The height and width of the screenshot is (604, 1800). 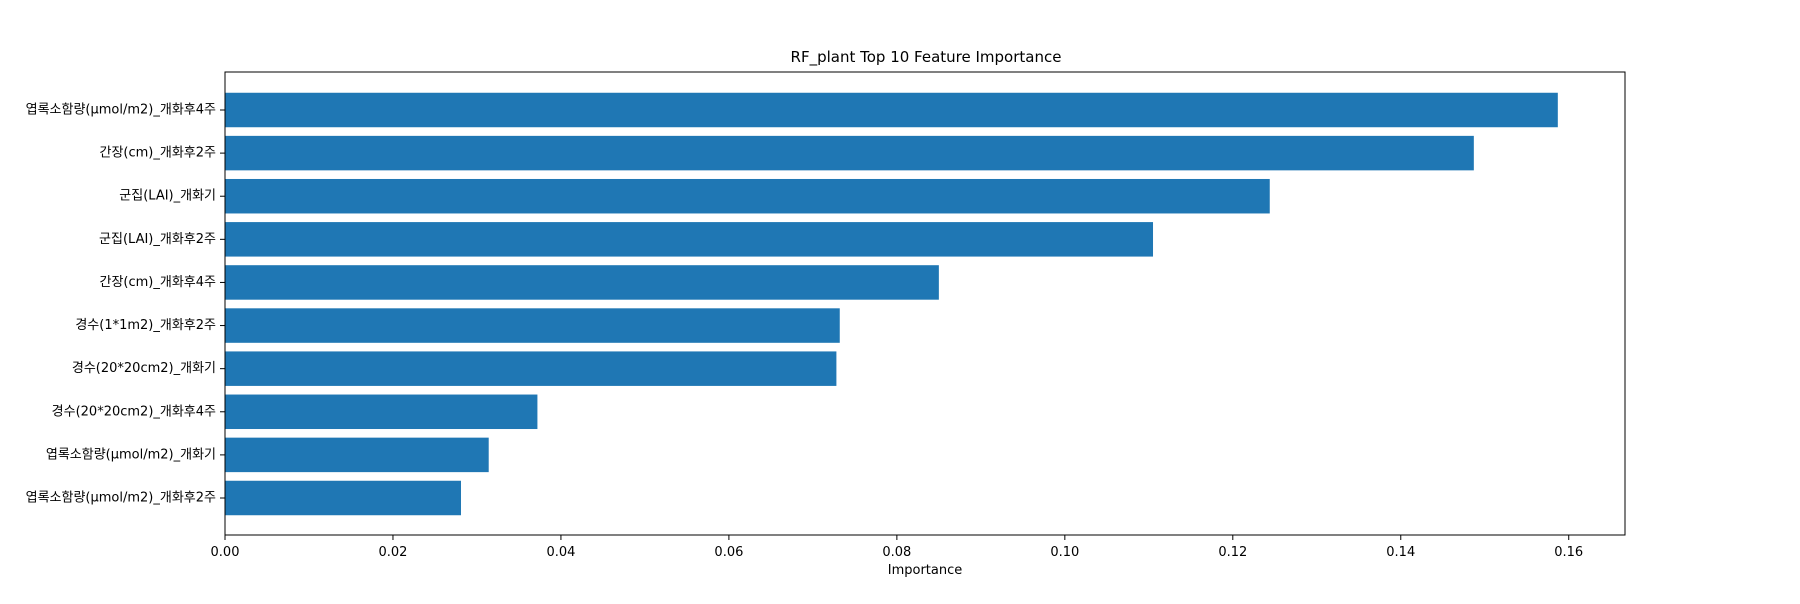 What do you see at coordinates (131, 454) in the screenshot?
I see `y-tick-label-9: 엽록소함량(μmol/m2)_개화기` at bounding box center [131, 454].